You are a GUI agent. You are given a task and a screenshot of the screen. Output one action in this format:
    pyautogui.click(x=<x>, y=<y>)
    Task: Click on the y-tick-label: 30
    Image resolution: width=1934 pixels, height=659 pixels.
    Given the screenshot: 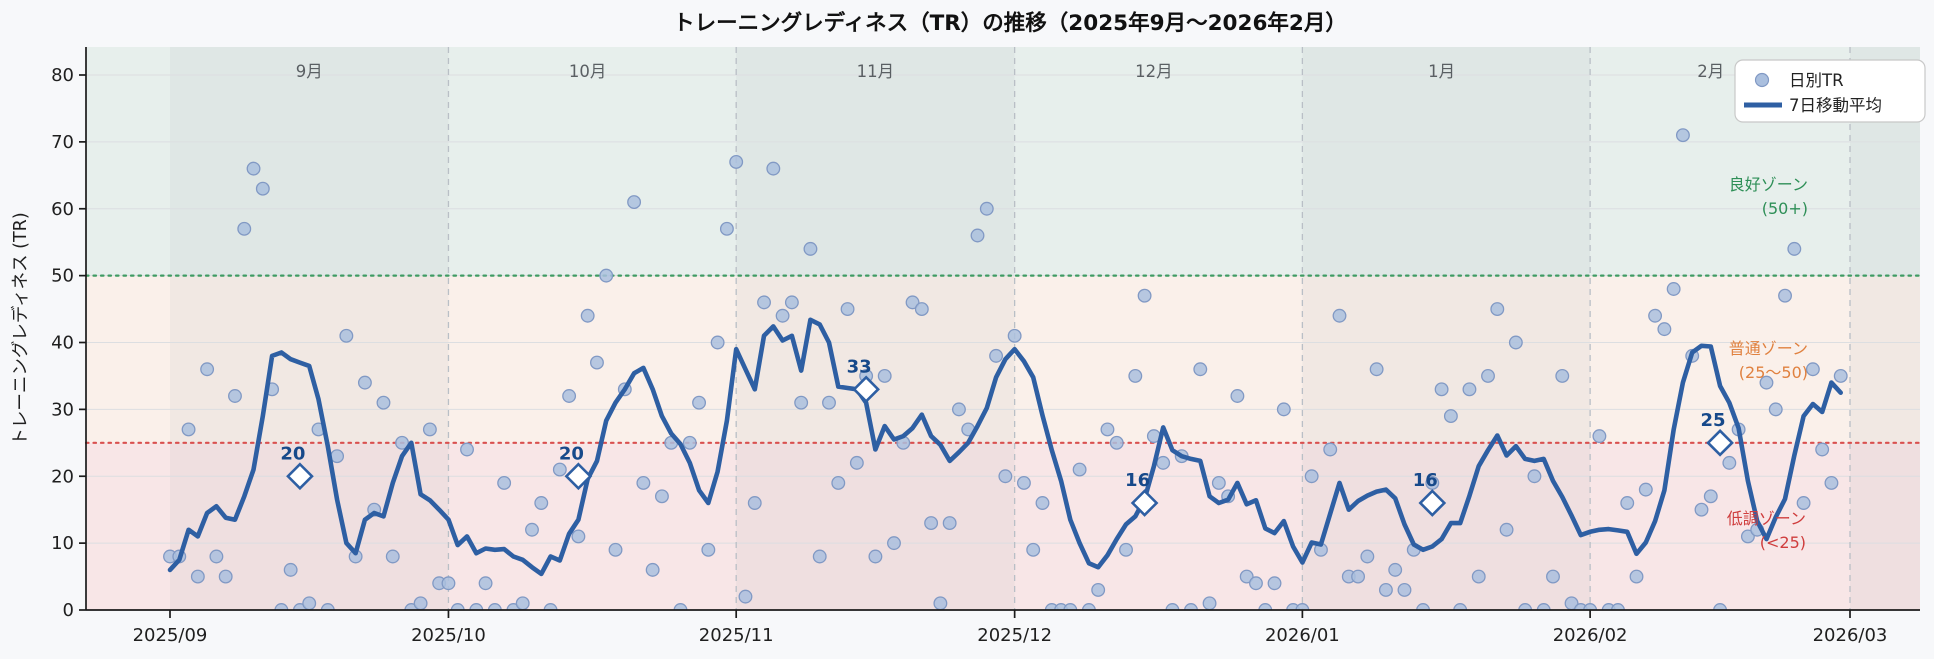 What is the action you would take?
    pyautogui.click(x=62, y=409)
    